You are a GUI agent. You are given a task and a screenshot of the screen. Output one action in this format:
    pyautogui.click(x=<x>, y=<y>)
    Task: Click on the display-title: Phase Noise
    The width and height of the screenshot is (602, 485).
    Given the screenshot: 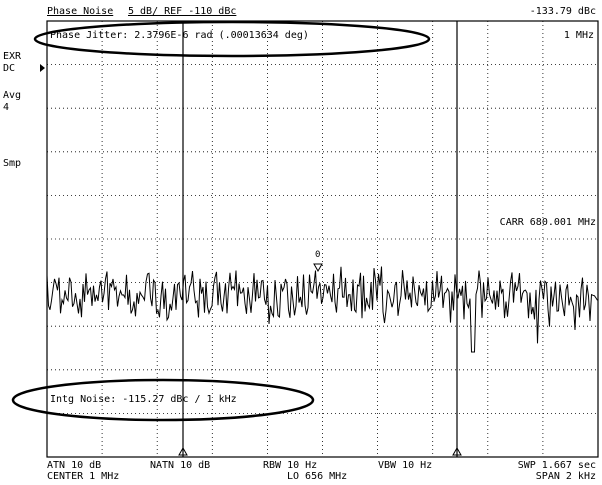 What is the action you would take?
    pyautogui.click(x=80, y=11)
    